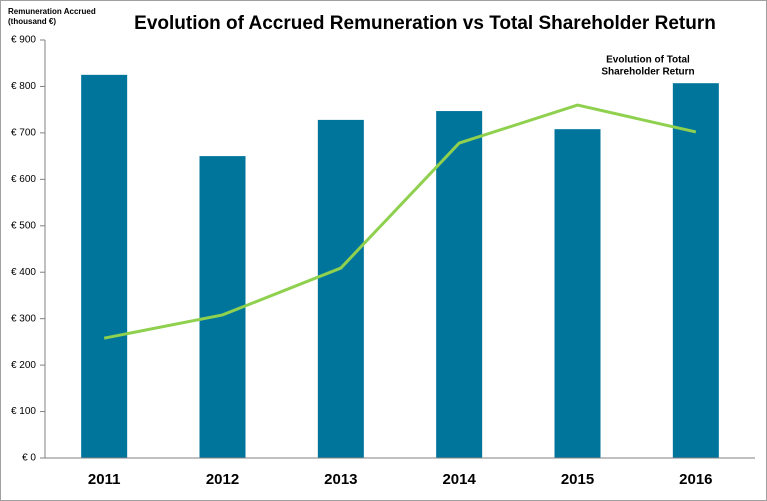 The width and height of the screenshot is (767, 501). What do you see at coordinates (23, 225) in the screenshot?
I see `y-tick-label: € 500` at bounding box center [23, 225].